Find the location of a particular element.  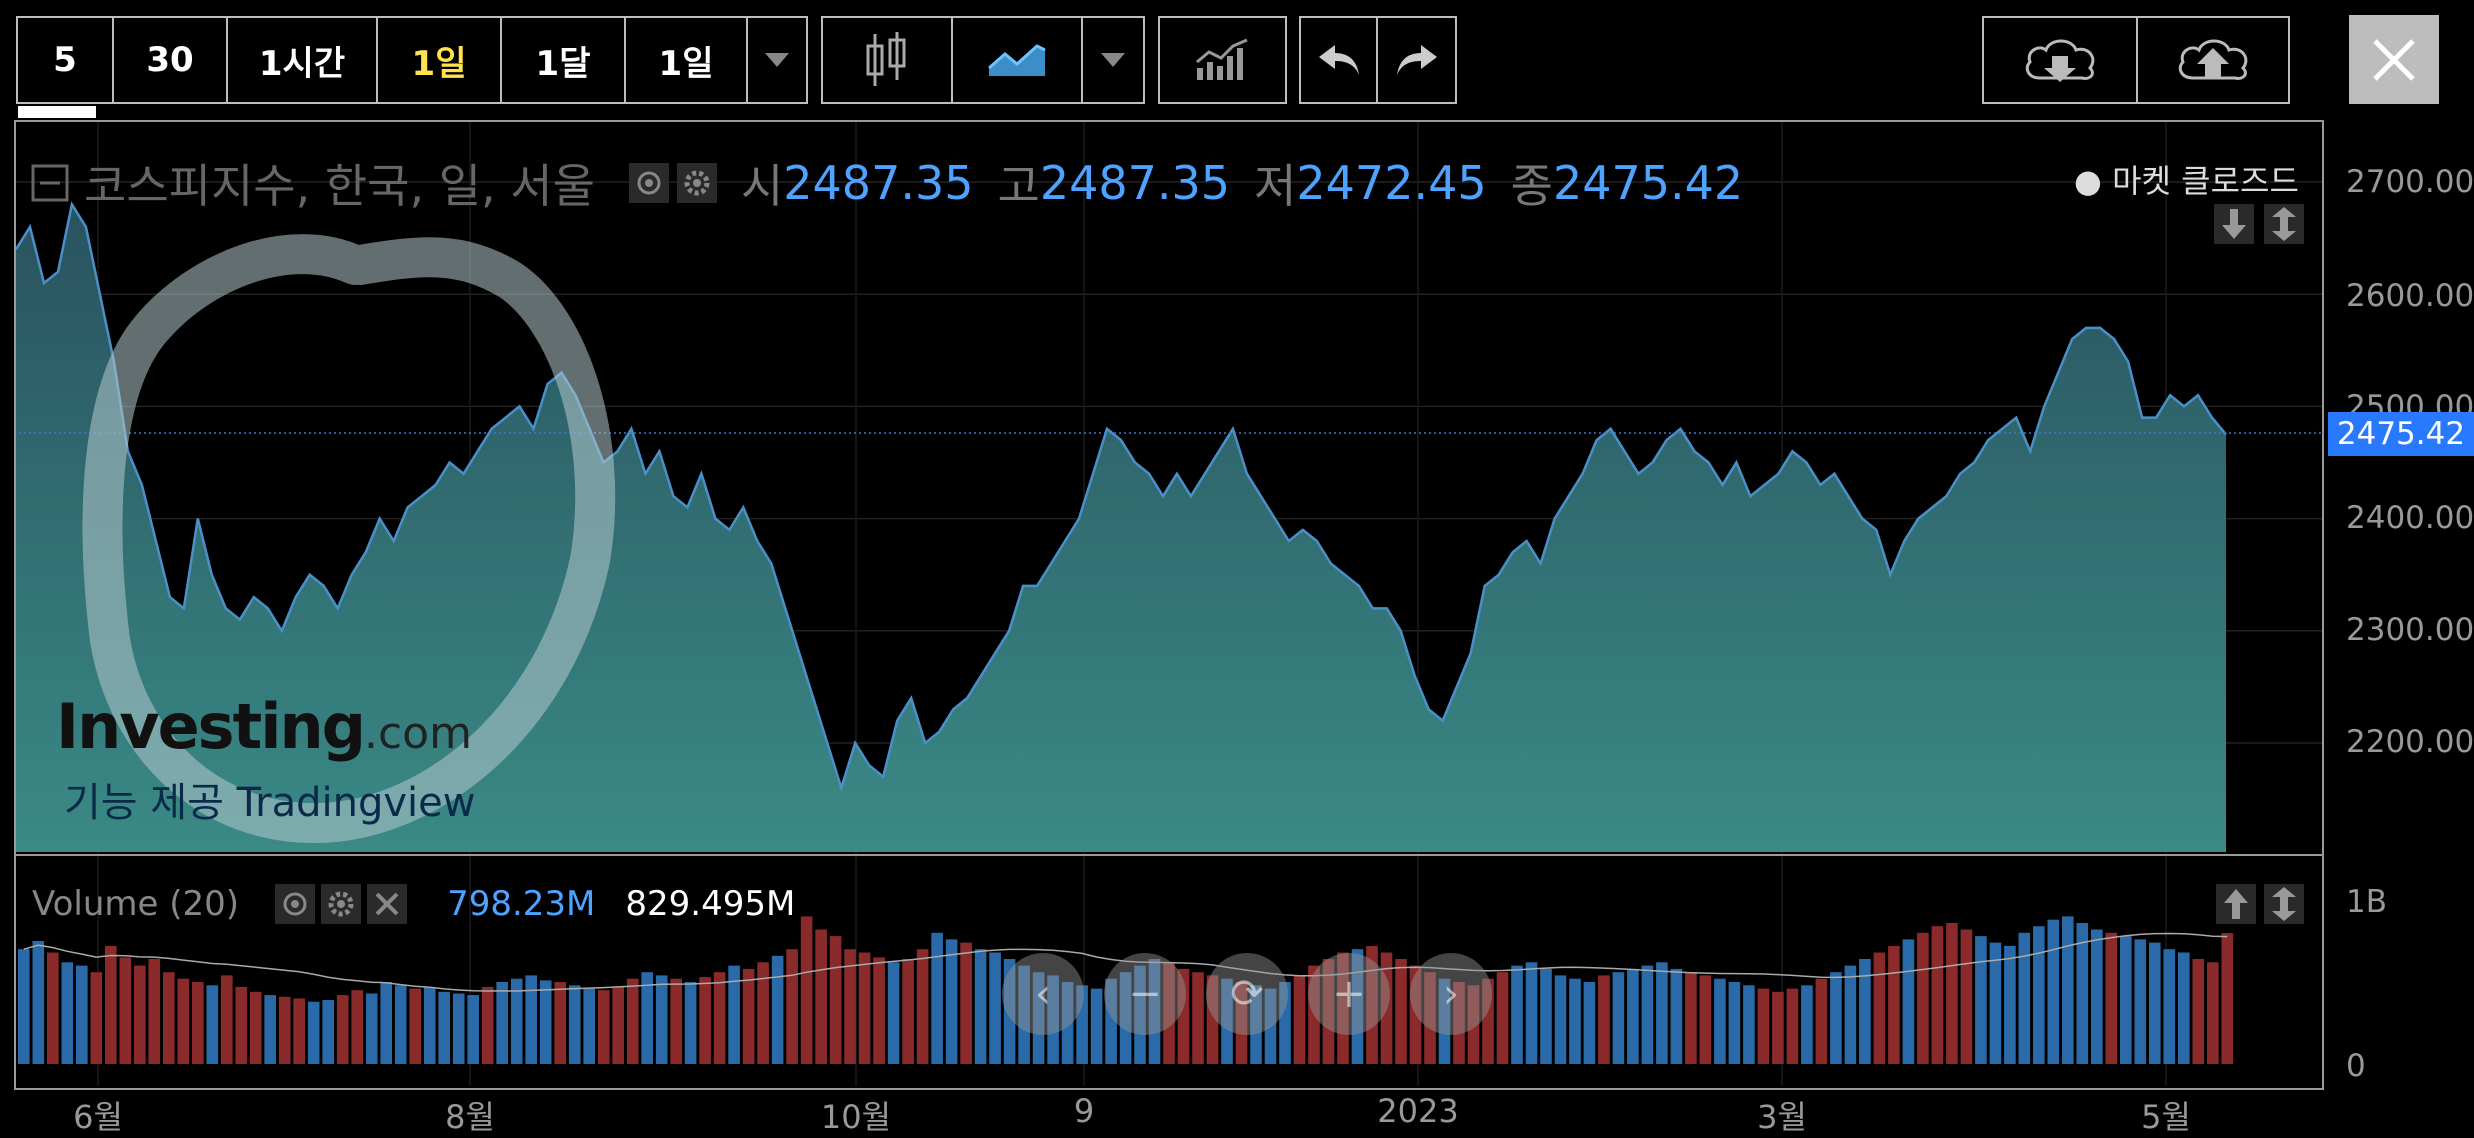

reset-button: ⟳ is located at coordinates (1247, 994).